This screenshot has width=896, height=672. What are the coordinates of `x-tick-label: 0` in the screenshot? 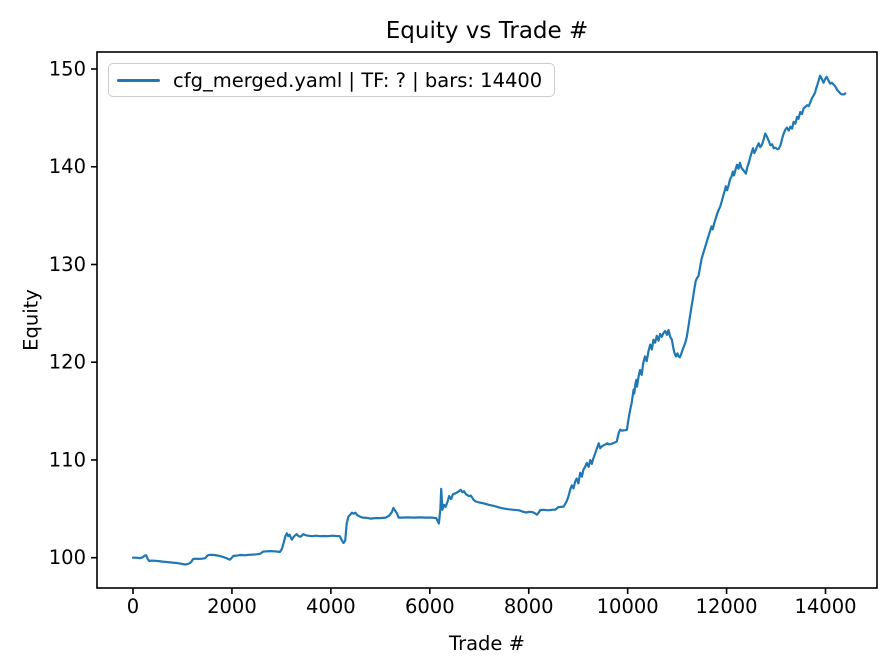 It's located at (133, 606).